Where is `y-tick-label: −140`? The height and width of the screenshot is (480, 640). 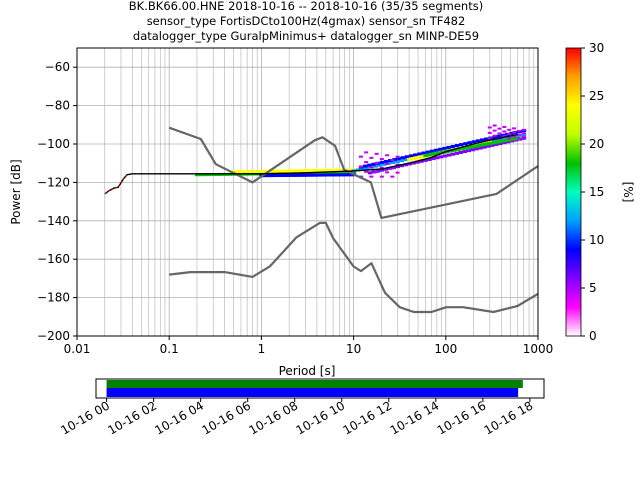 y-tick-label: −140 is located at coordinates (53, 221).